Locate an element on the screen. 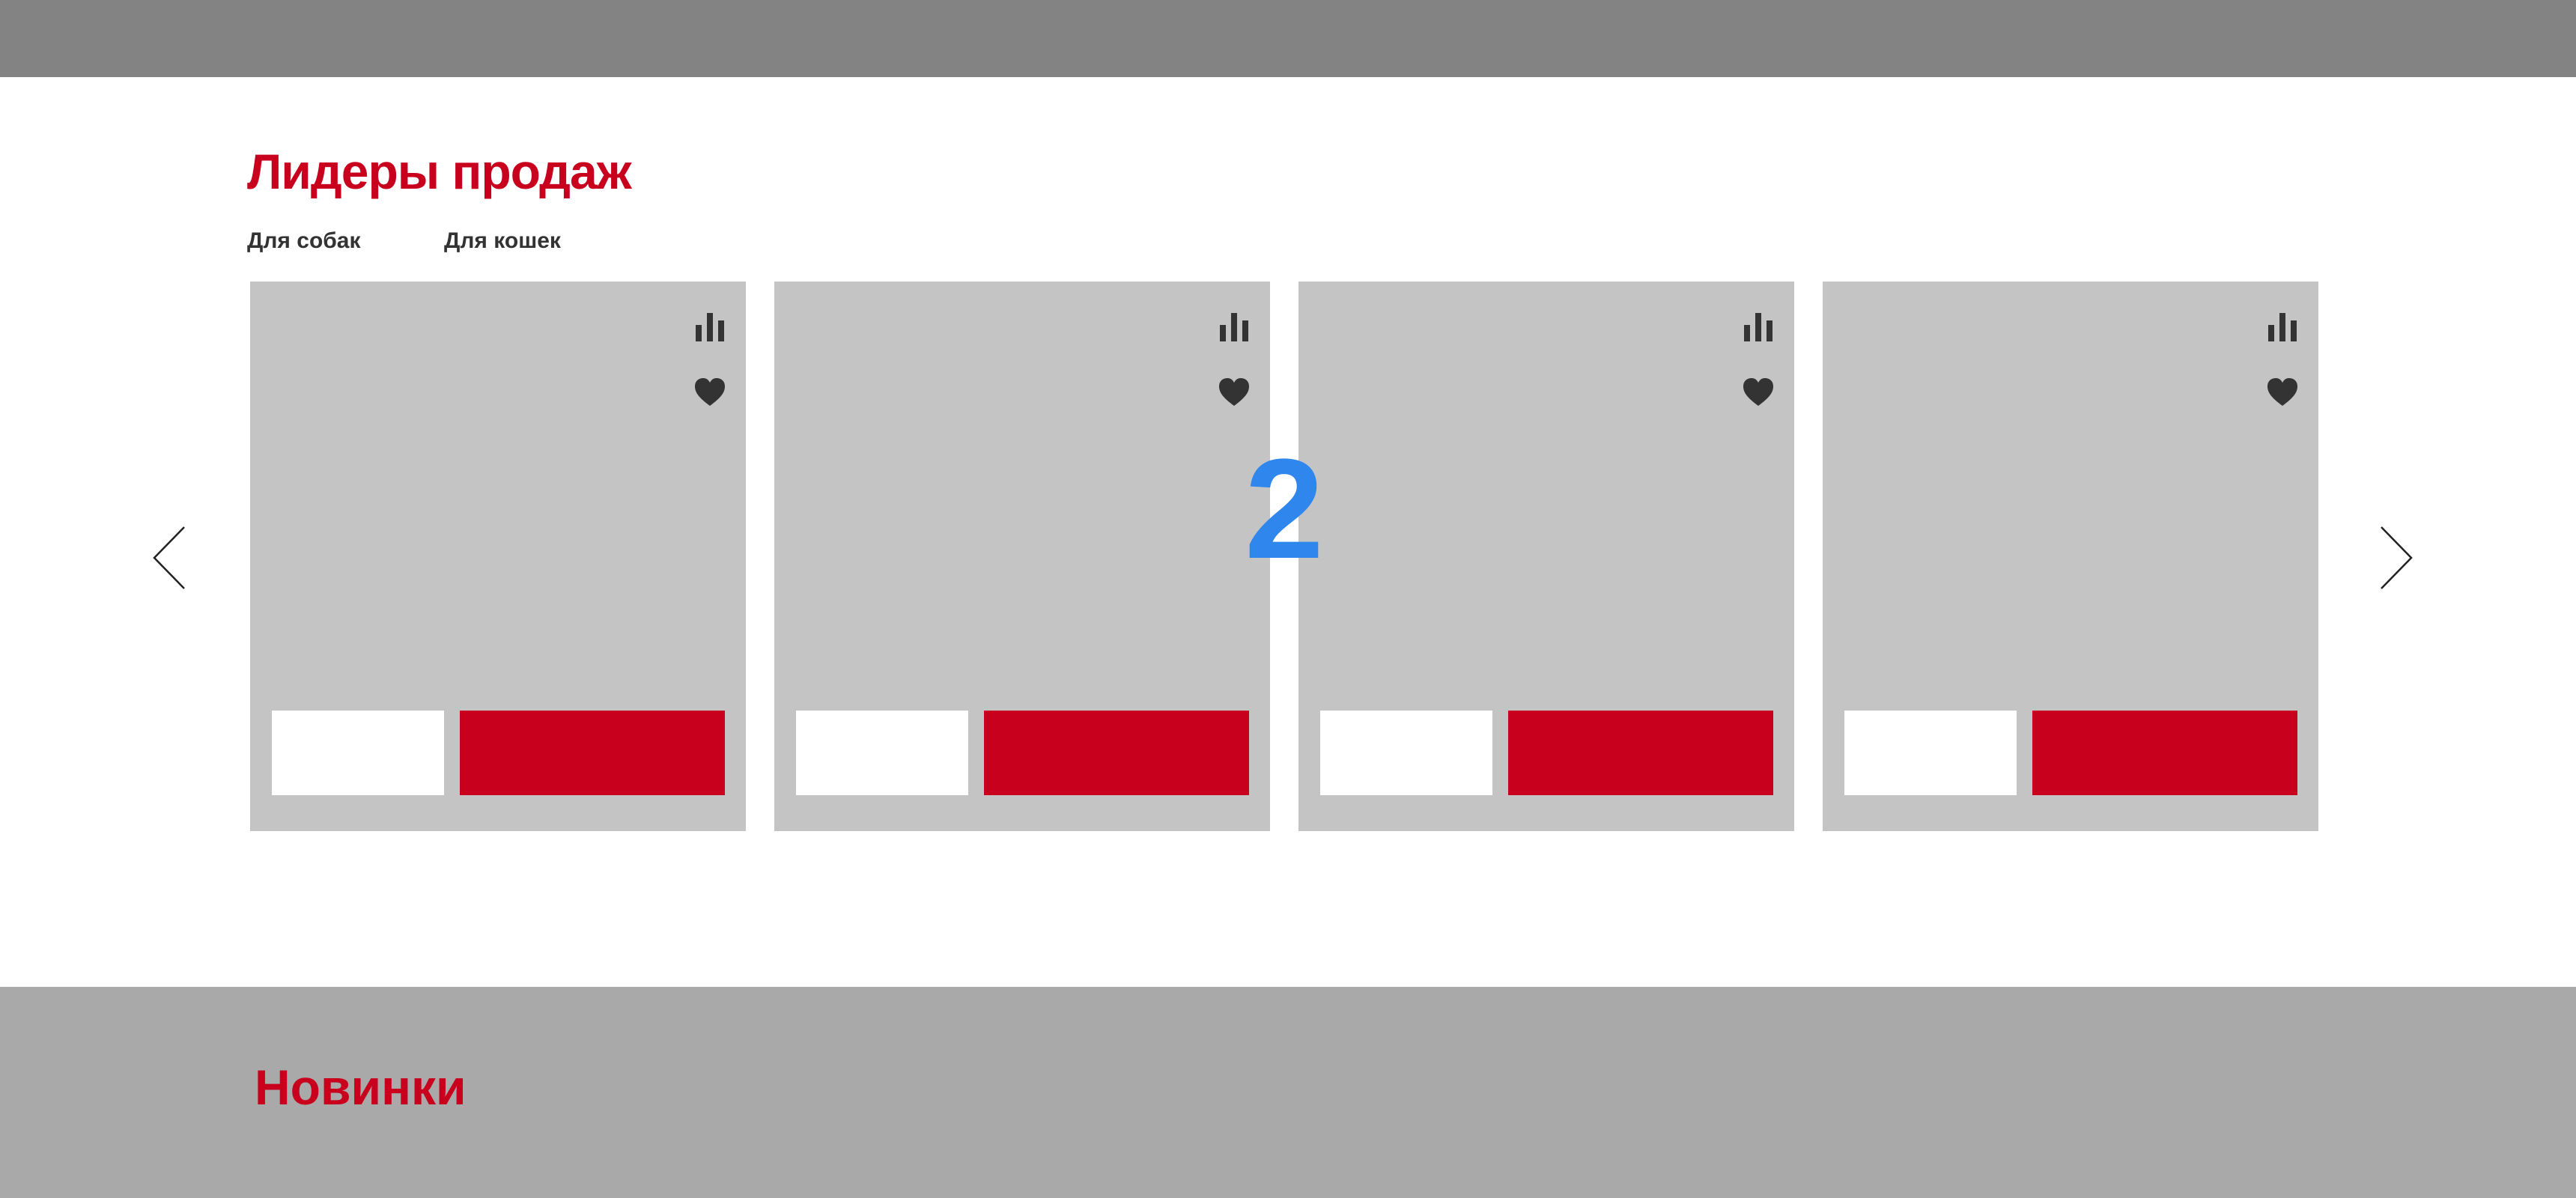 The image size is (2576, 1198). tab-for-dogs: Для собак is located at coordinates (304, 241).